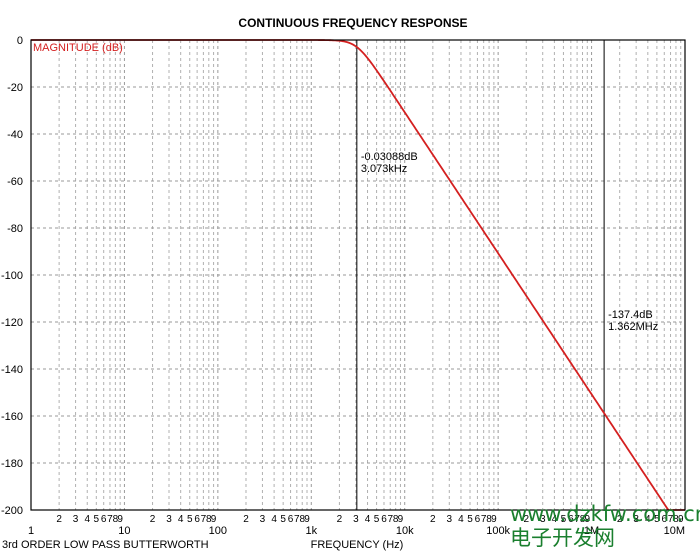 The width and height of the screenshot is (700, 555). What do you see at coordinates (12, 417) in the screenshot?
I see `y-tick-label: -160` at bounding box center [12, 417].